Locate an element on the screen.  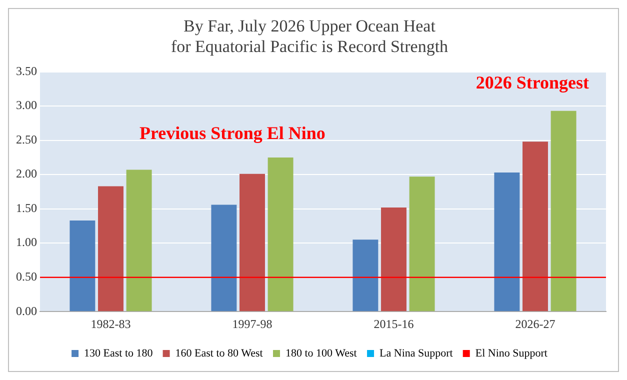
text: By Far, July 2026 Upper Ocean Heat is located at coordinates (310, 26).